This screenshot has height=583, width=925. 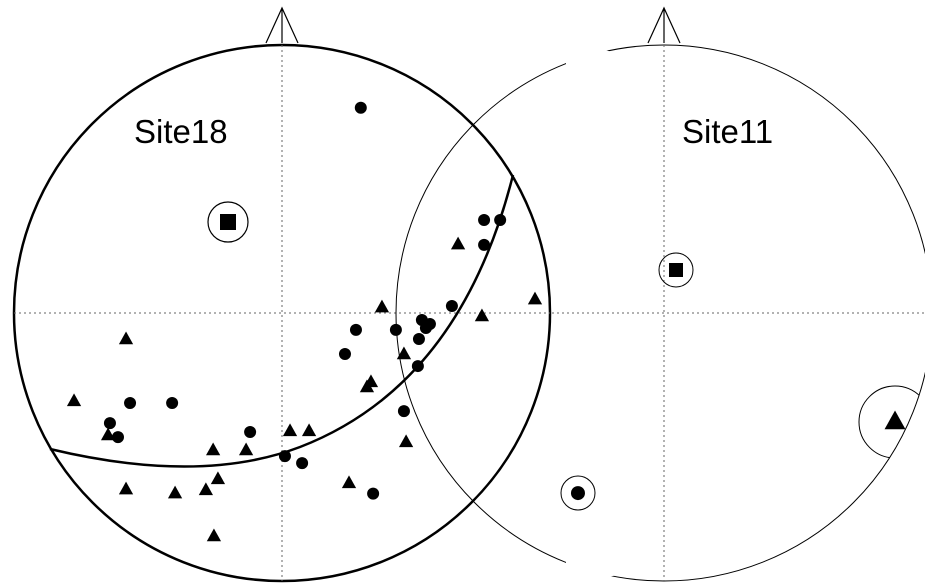 What do you see at coordinates (738, 455) in the screenshot?
I see `data-points` at bounding box center [738, 455].